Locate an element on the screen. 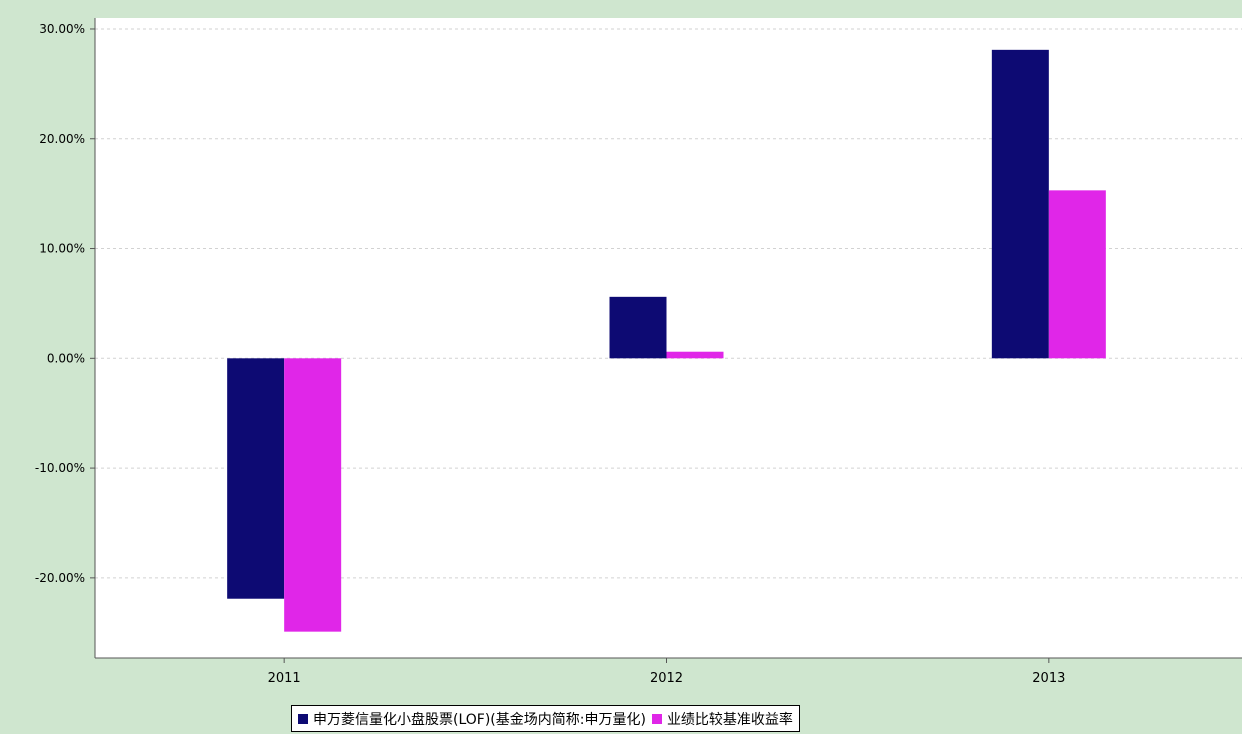 The width and height of the screenshot is (1242, 734). bar-fund-2011 is located at coordinates (256, 478).